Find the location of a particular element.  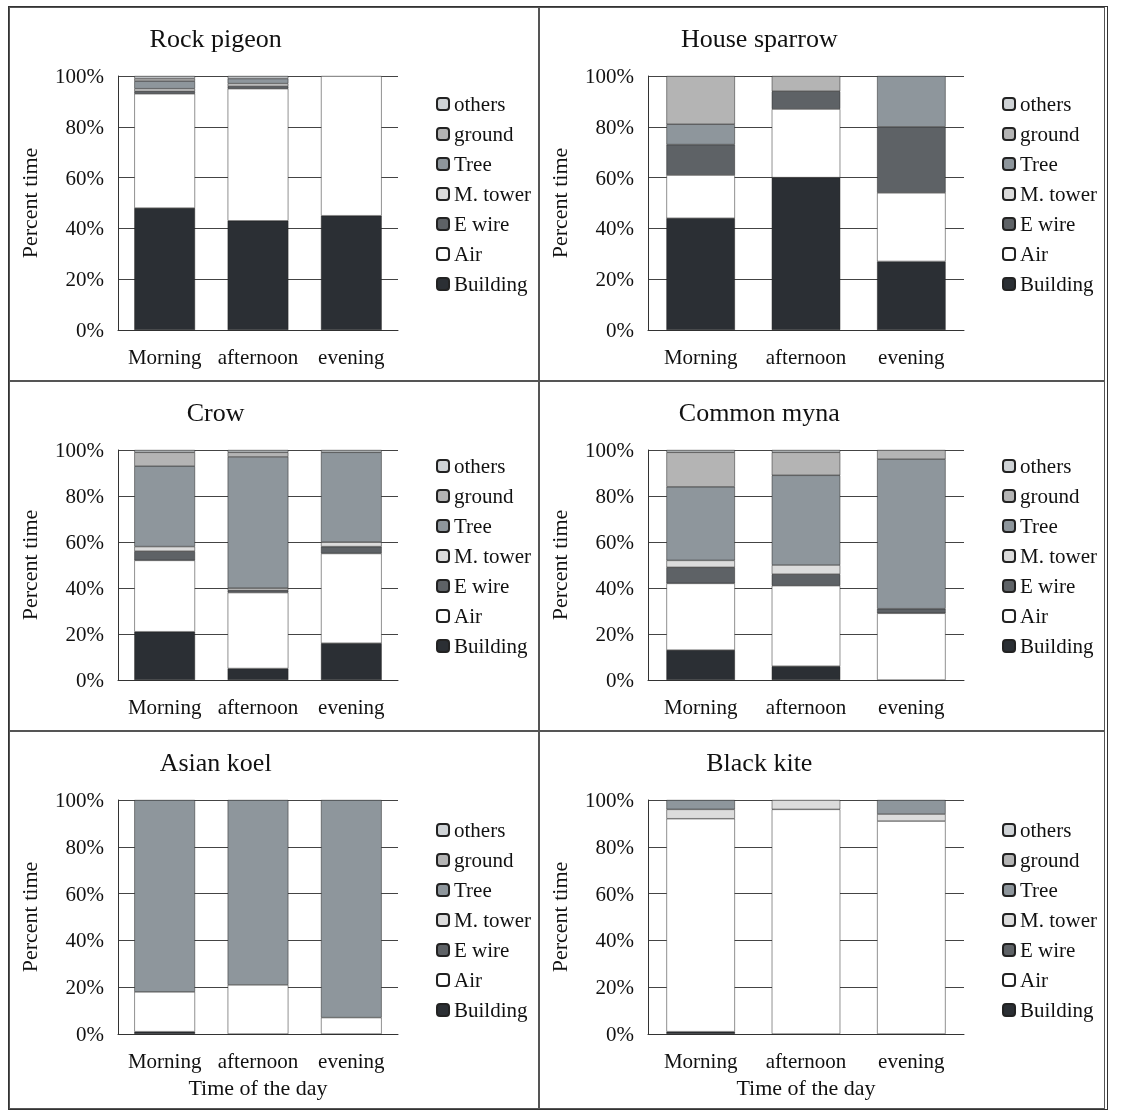

chart-title: Rock pigeon is located at coordinates (215, 38).